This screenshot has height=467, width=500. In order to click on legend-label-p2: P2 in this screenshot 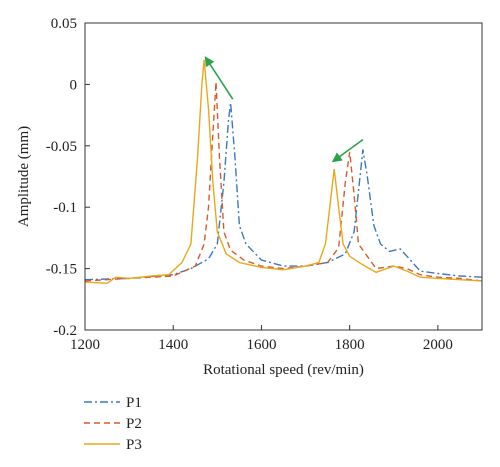, I will do `click(134, 424)`.